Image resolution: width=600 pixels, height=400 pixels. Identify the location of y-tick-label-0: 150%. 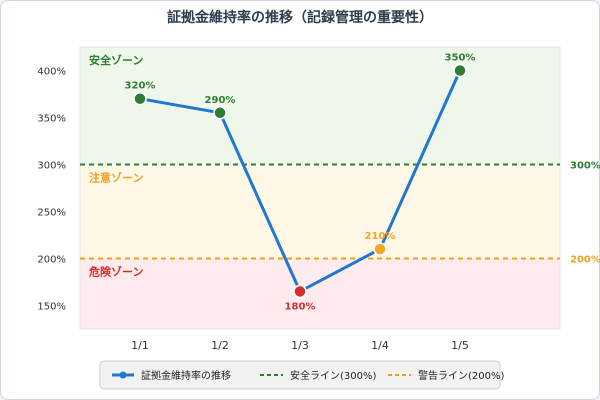
(51, 307).